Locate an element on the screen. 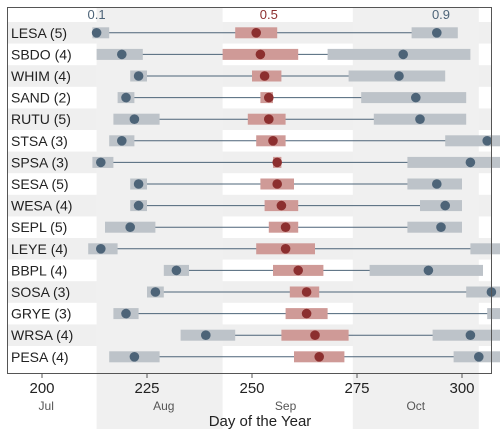 This screenshot has width=500, height=437. species-label: LEYE (4) is located at coordinates (39, 249).